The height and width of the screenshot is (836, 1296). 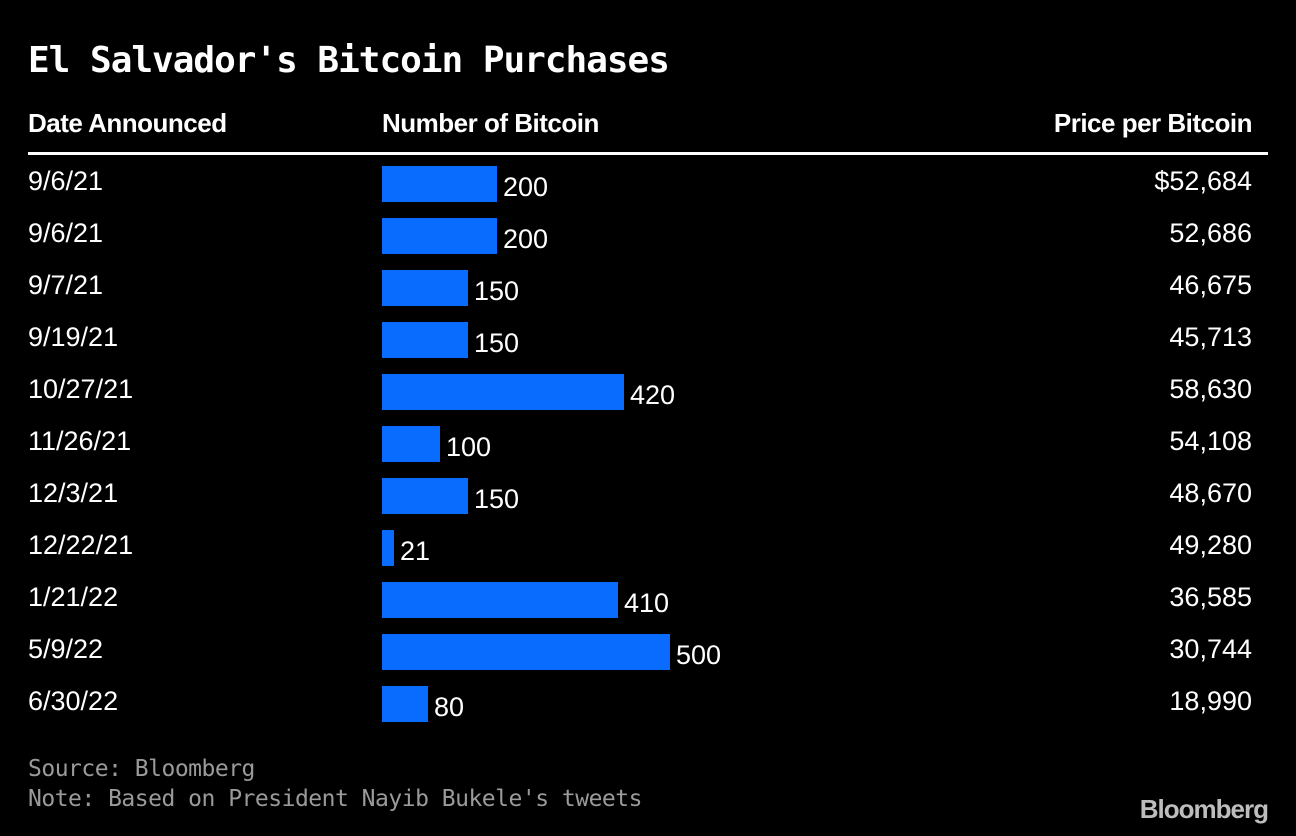 I want to click on bar-cell: 410, so click(x=642, y=600).